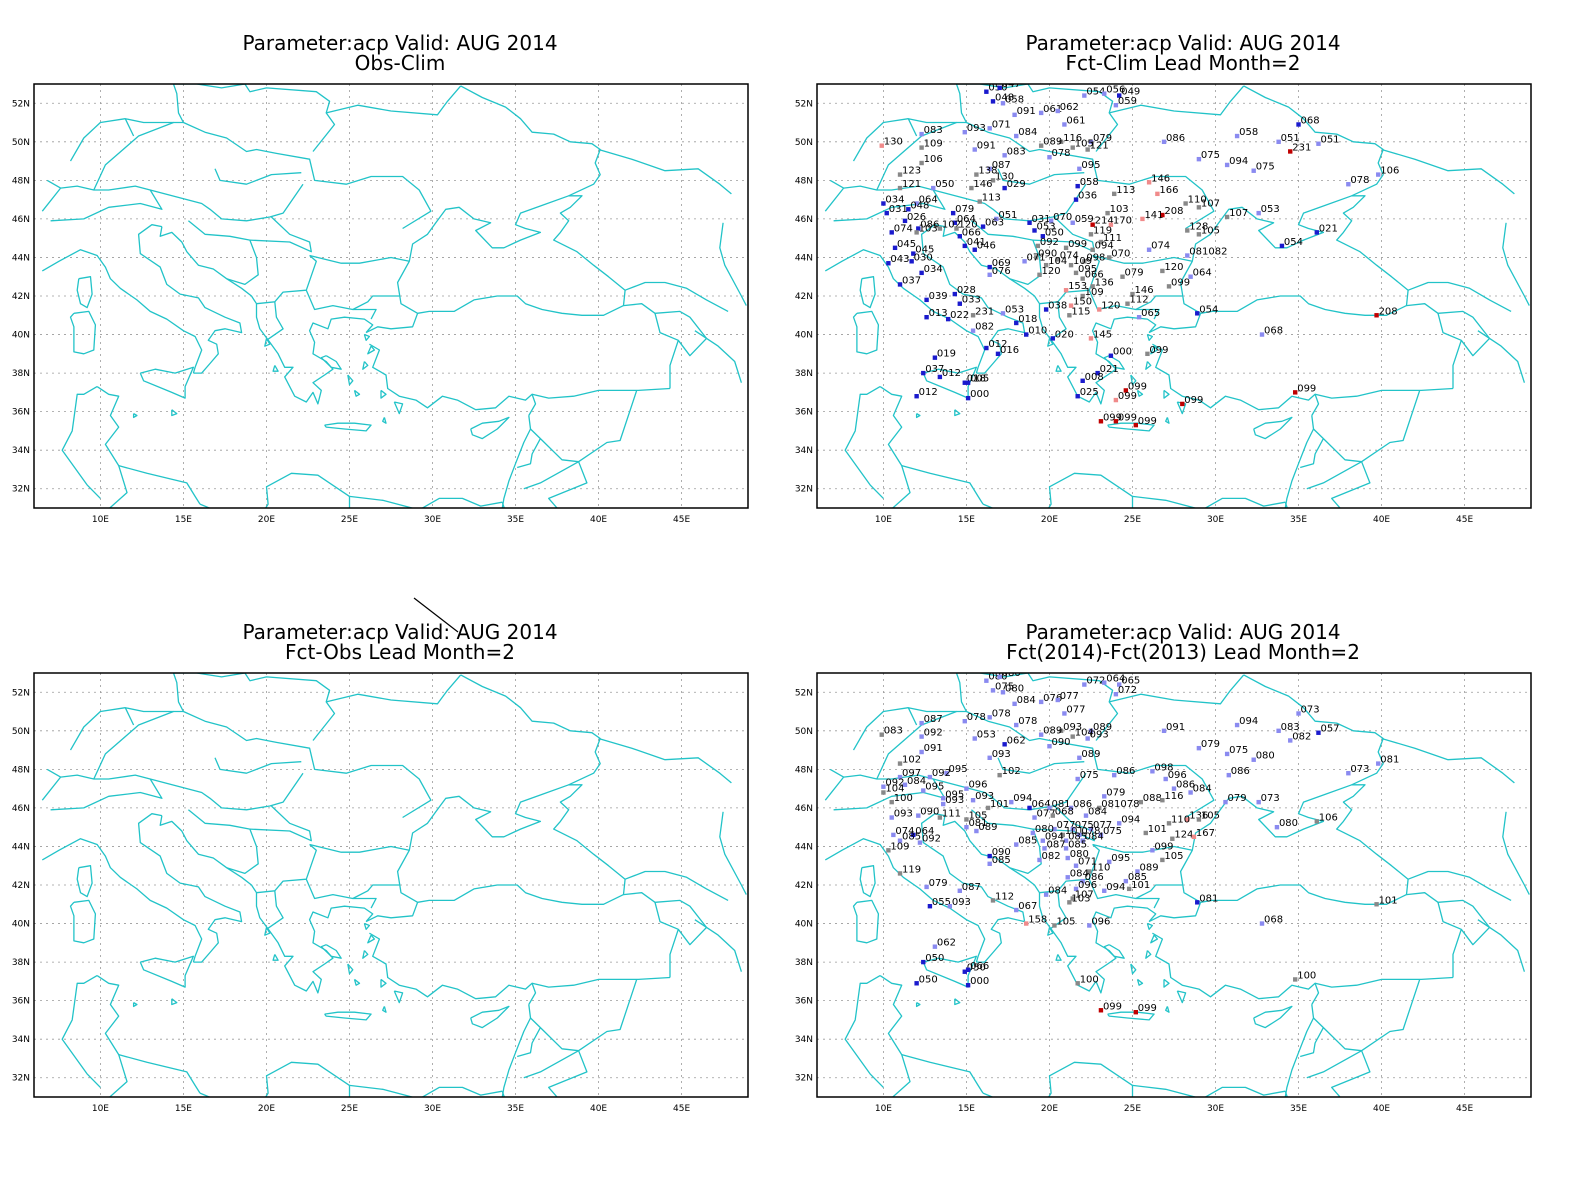  Describe the element at coordinates (1069, 255) in the screenshot. I see `station-value: 074` at that location.